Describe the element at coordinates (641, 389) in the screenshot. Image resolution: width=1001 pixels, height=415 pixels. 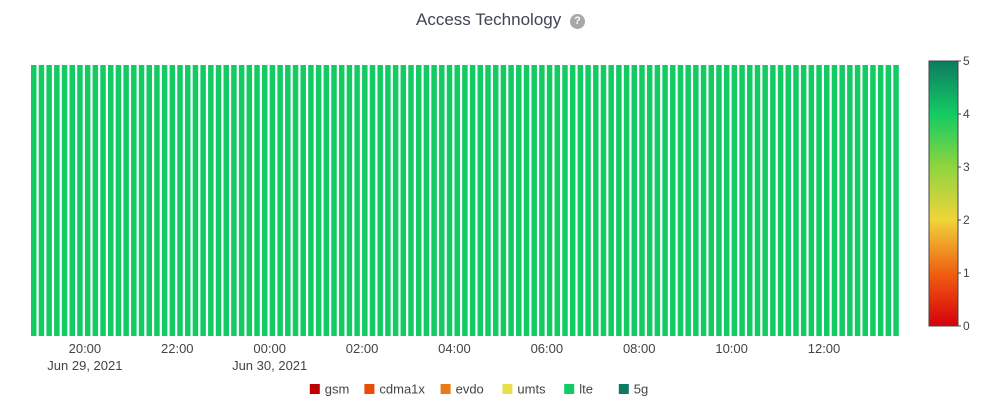
I see `legend-item-5g: 5g` at that location.